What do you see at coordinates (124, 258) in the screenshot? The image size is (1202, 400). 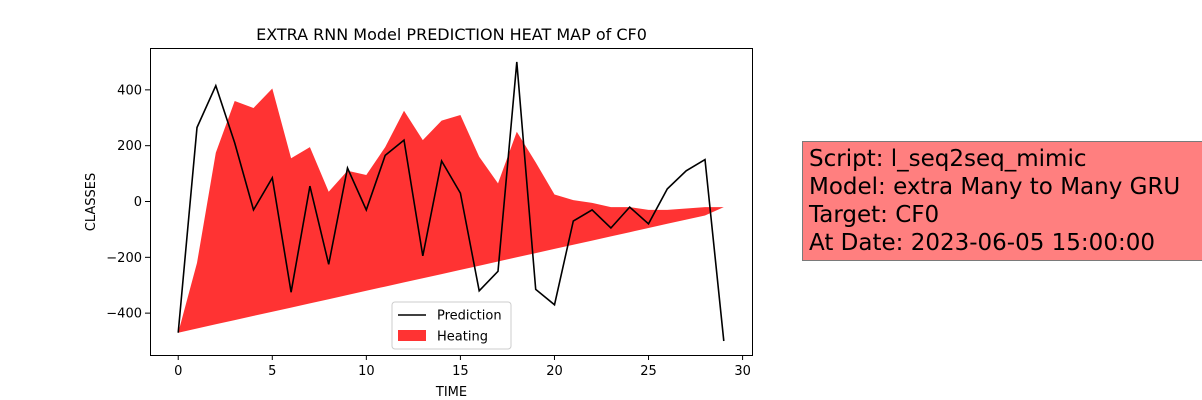 I see `y-tick-label: −200` at bounding box center [124, 258].